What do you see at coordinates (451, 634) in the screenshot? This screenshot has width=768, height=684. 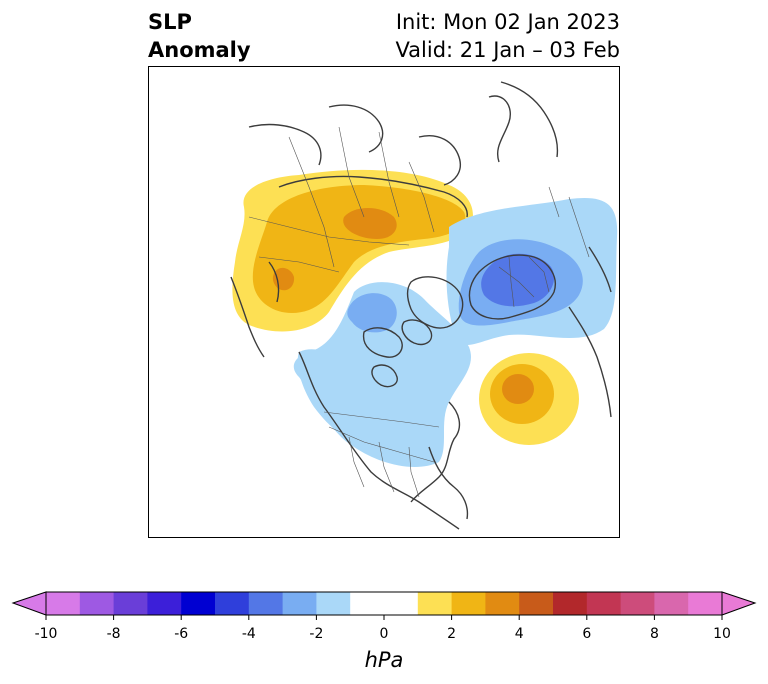 I see `colorbar-tick-label: 2` at bounding box center [451, 634].